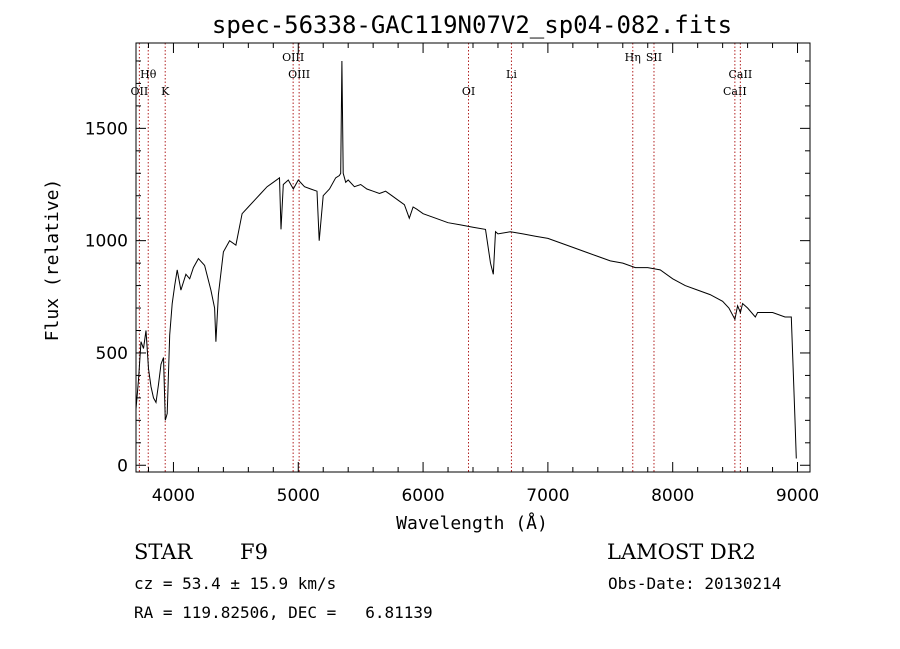 The width and height of the screenshot is (900, 649). What do you see at coordinates (106, 242) in the screenshot?
I see `y-tick-label-1000: 1000` at bounding box center [106, 242].